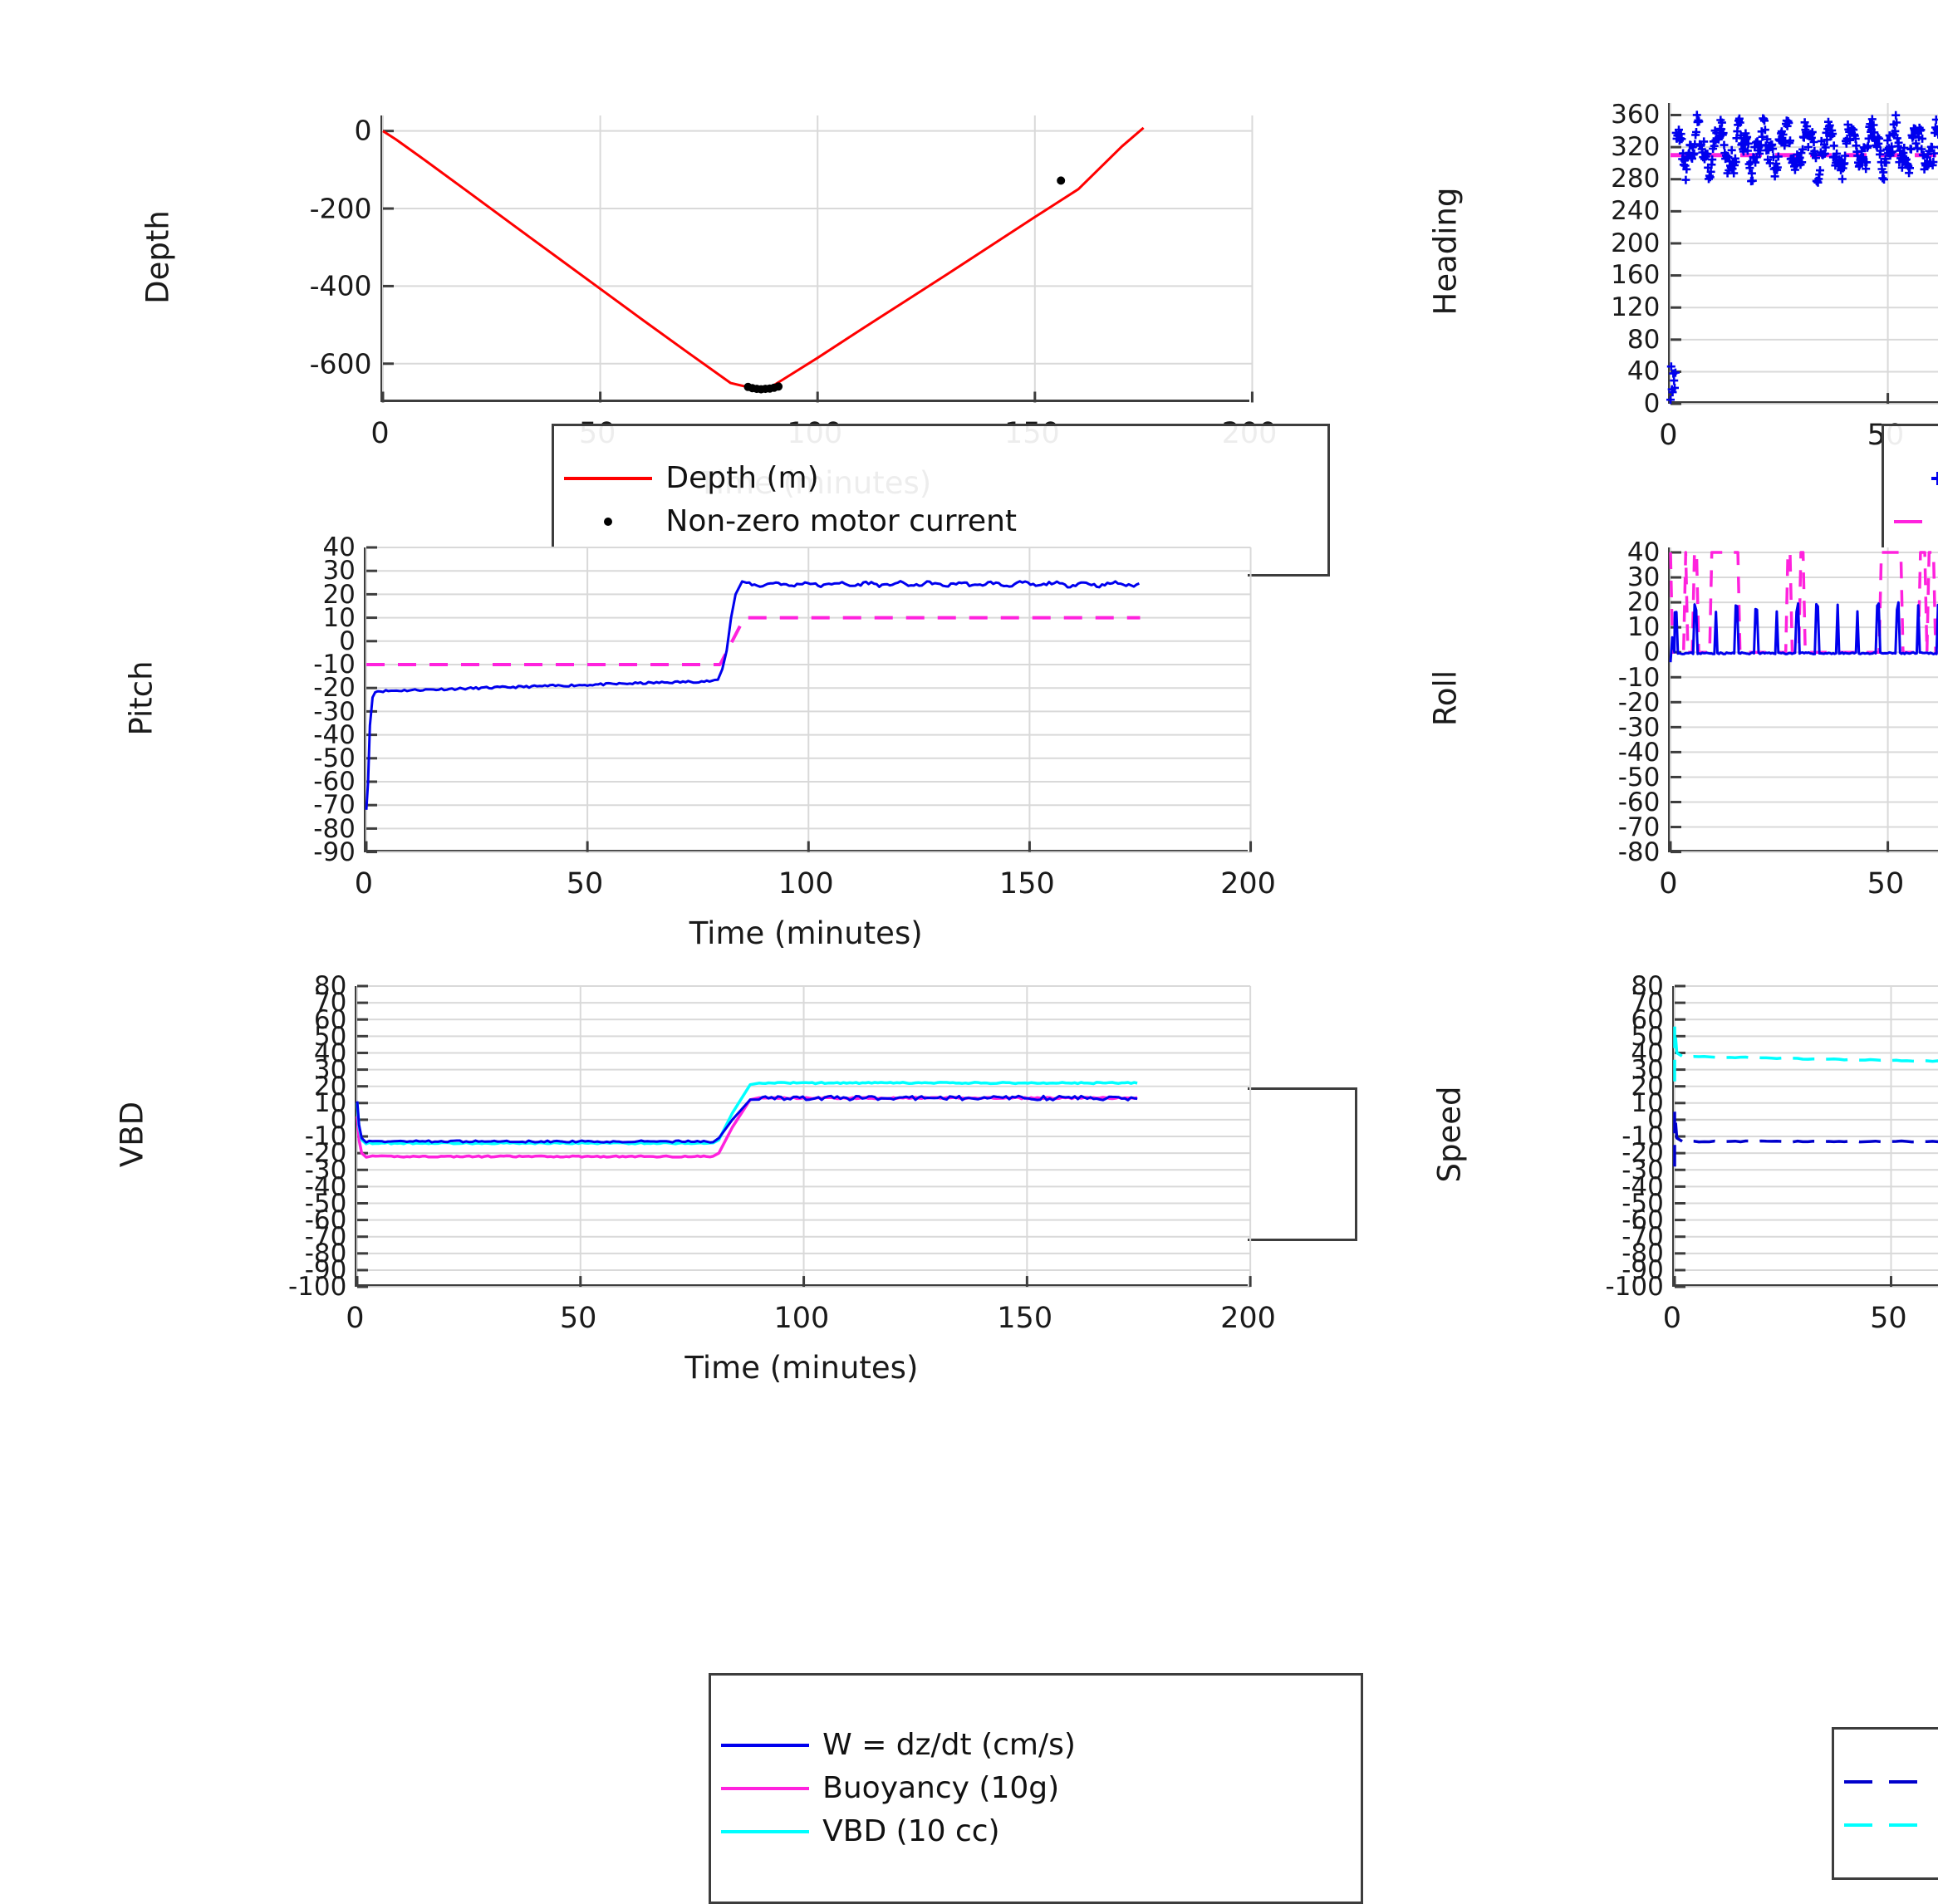 The image size is (1938, 1904). I want to click on legend-key-plus-icon, so click(1915, 478).